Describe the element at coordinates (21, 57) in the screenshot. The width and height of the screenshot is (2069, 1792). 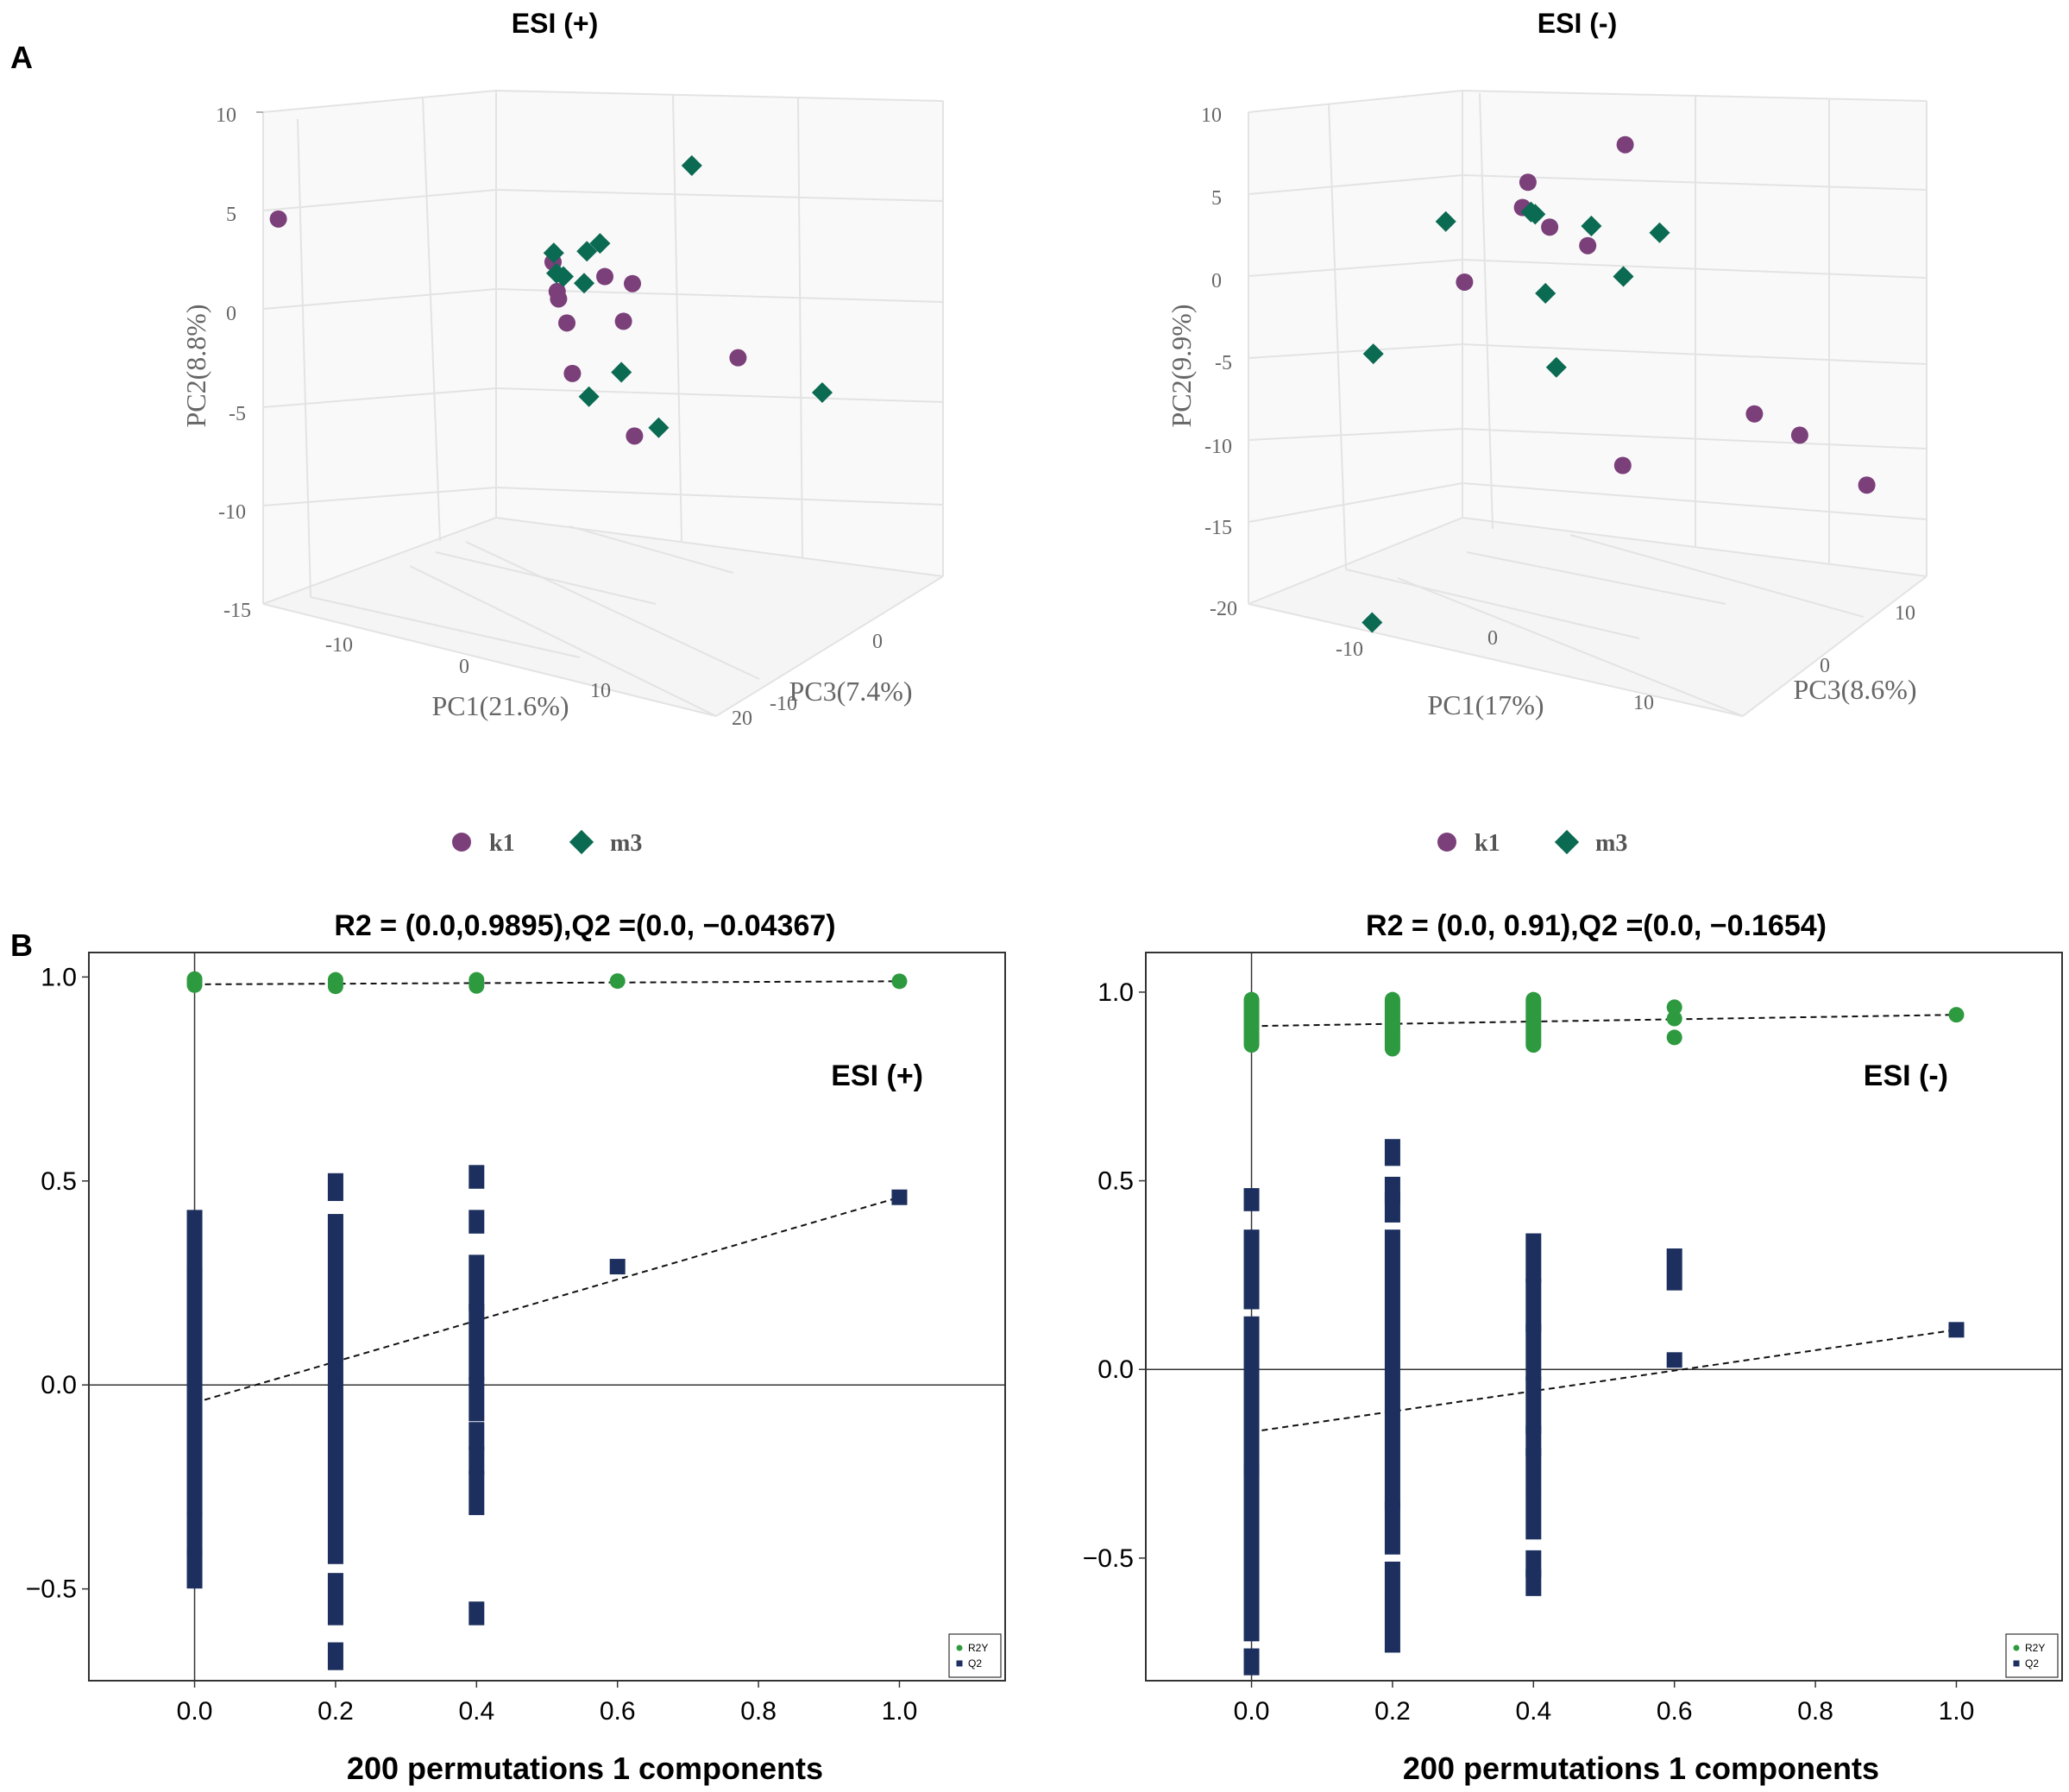
I see `panel-label-a: A` at that location.